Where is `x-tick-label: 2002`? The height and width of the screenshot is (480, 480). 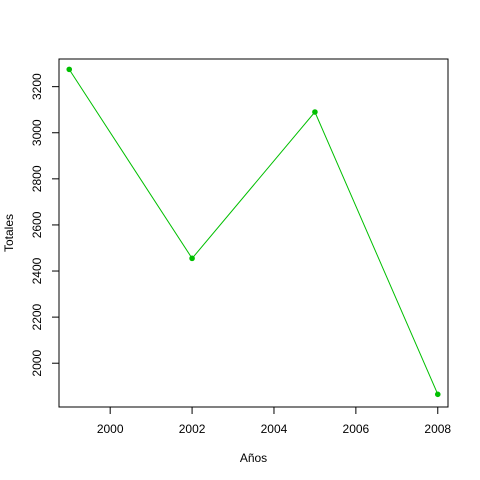
x-tick-label: 2002 is located at coordinates (192, 429).